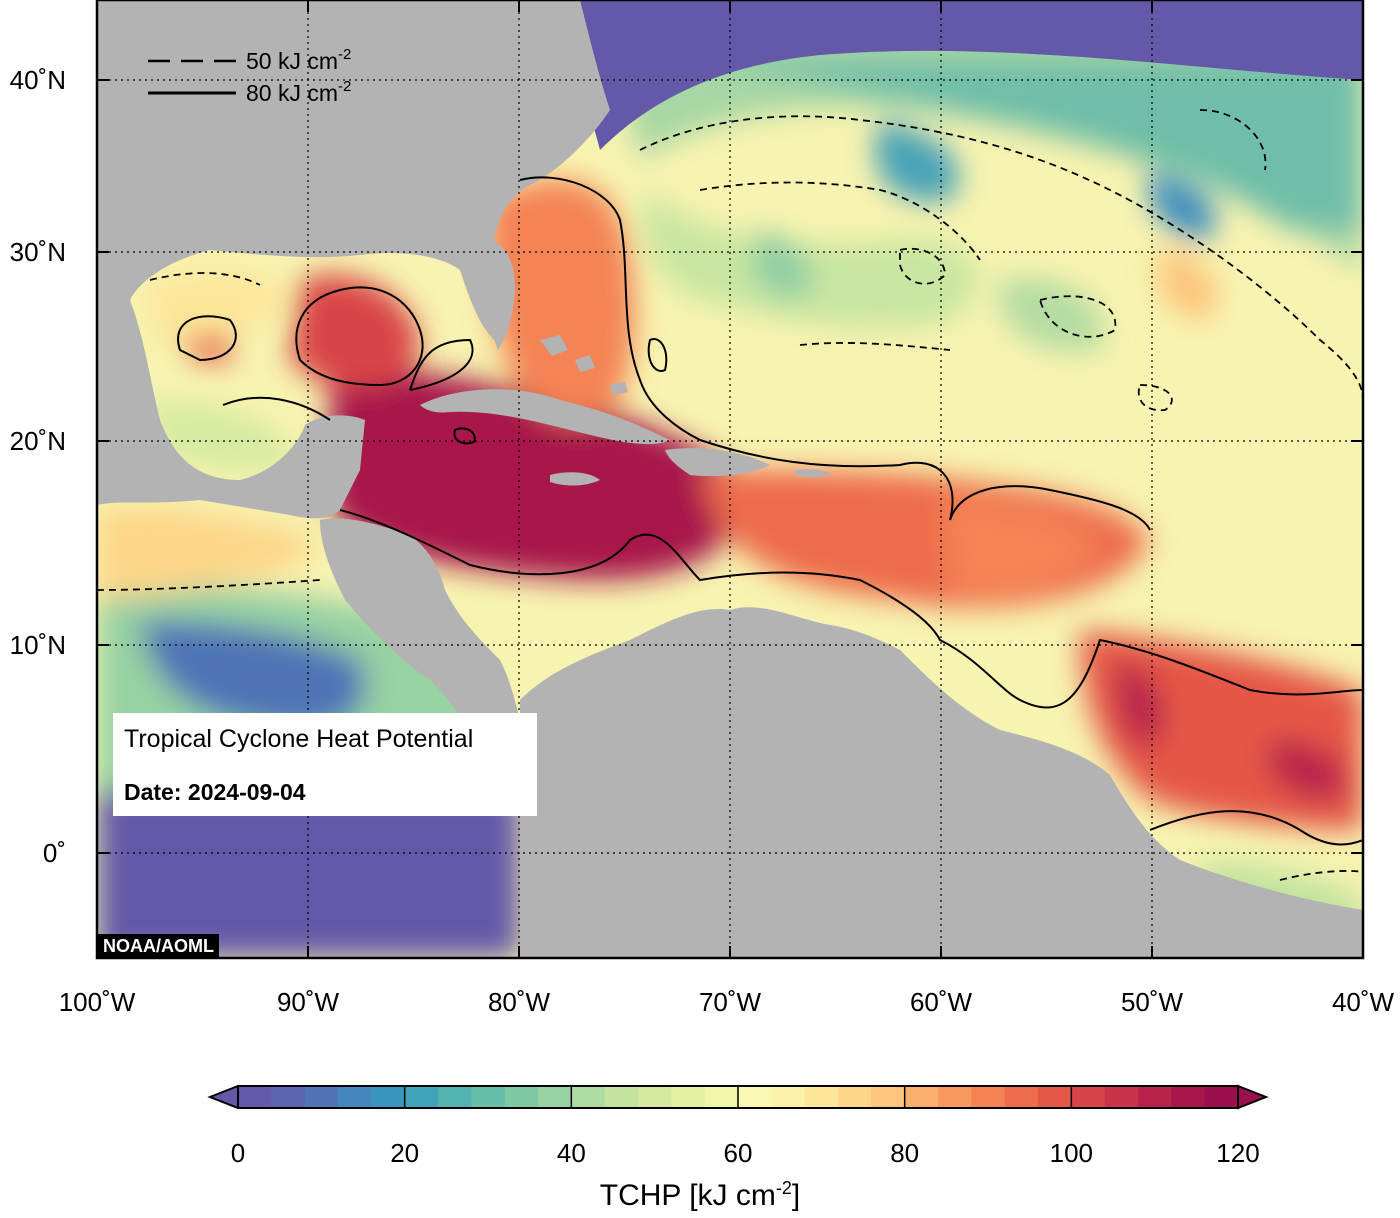 This screenshot has width=1400, height=1218. I want to click on lon-label: 60˚W, so click(941, 1002).